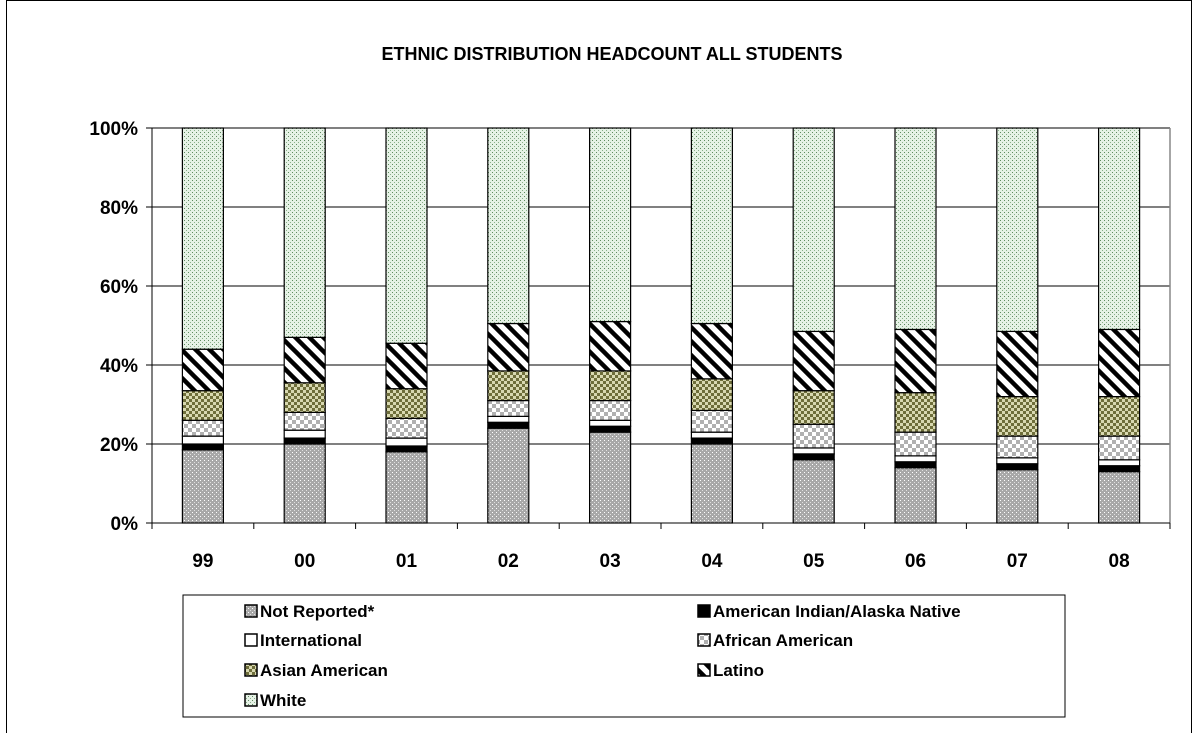  What do you see at coordinates (303, 640) in the screenshot?
I see `legend-item-2: International` at bounding box center [303, 640].